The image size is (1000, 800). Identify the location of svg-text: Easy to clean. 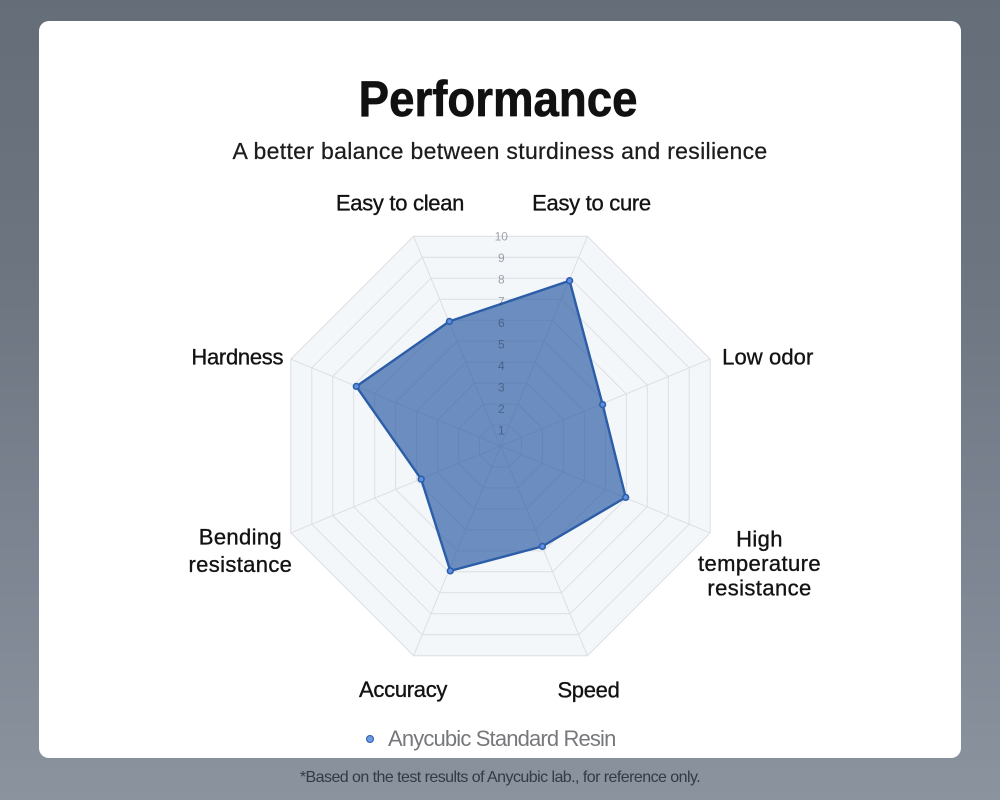
(400, 203).